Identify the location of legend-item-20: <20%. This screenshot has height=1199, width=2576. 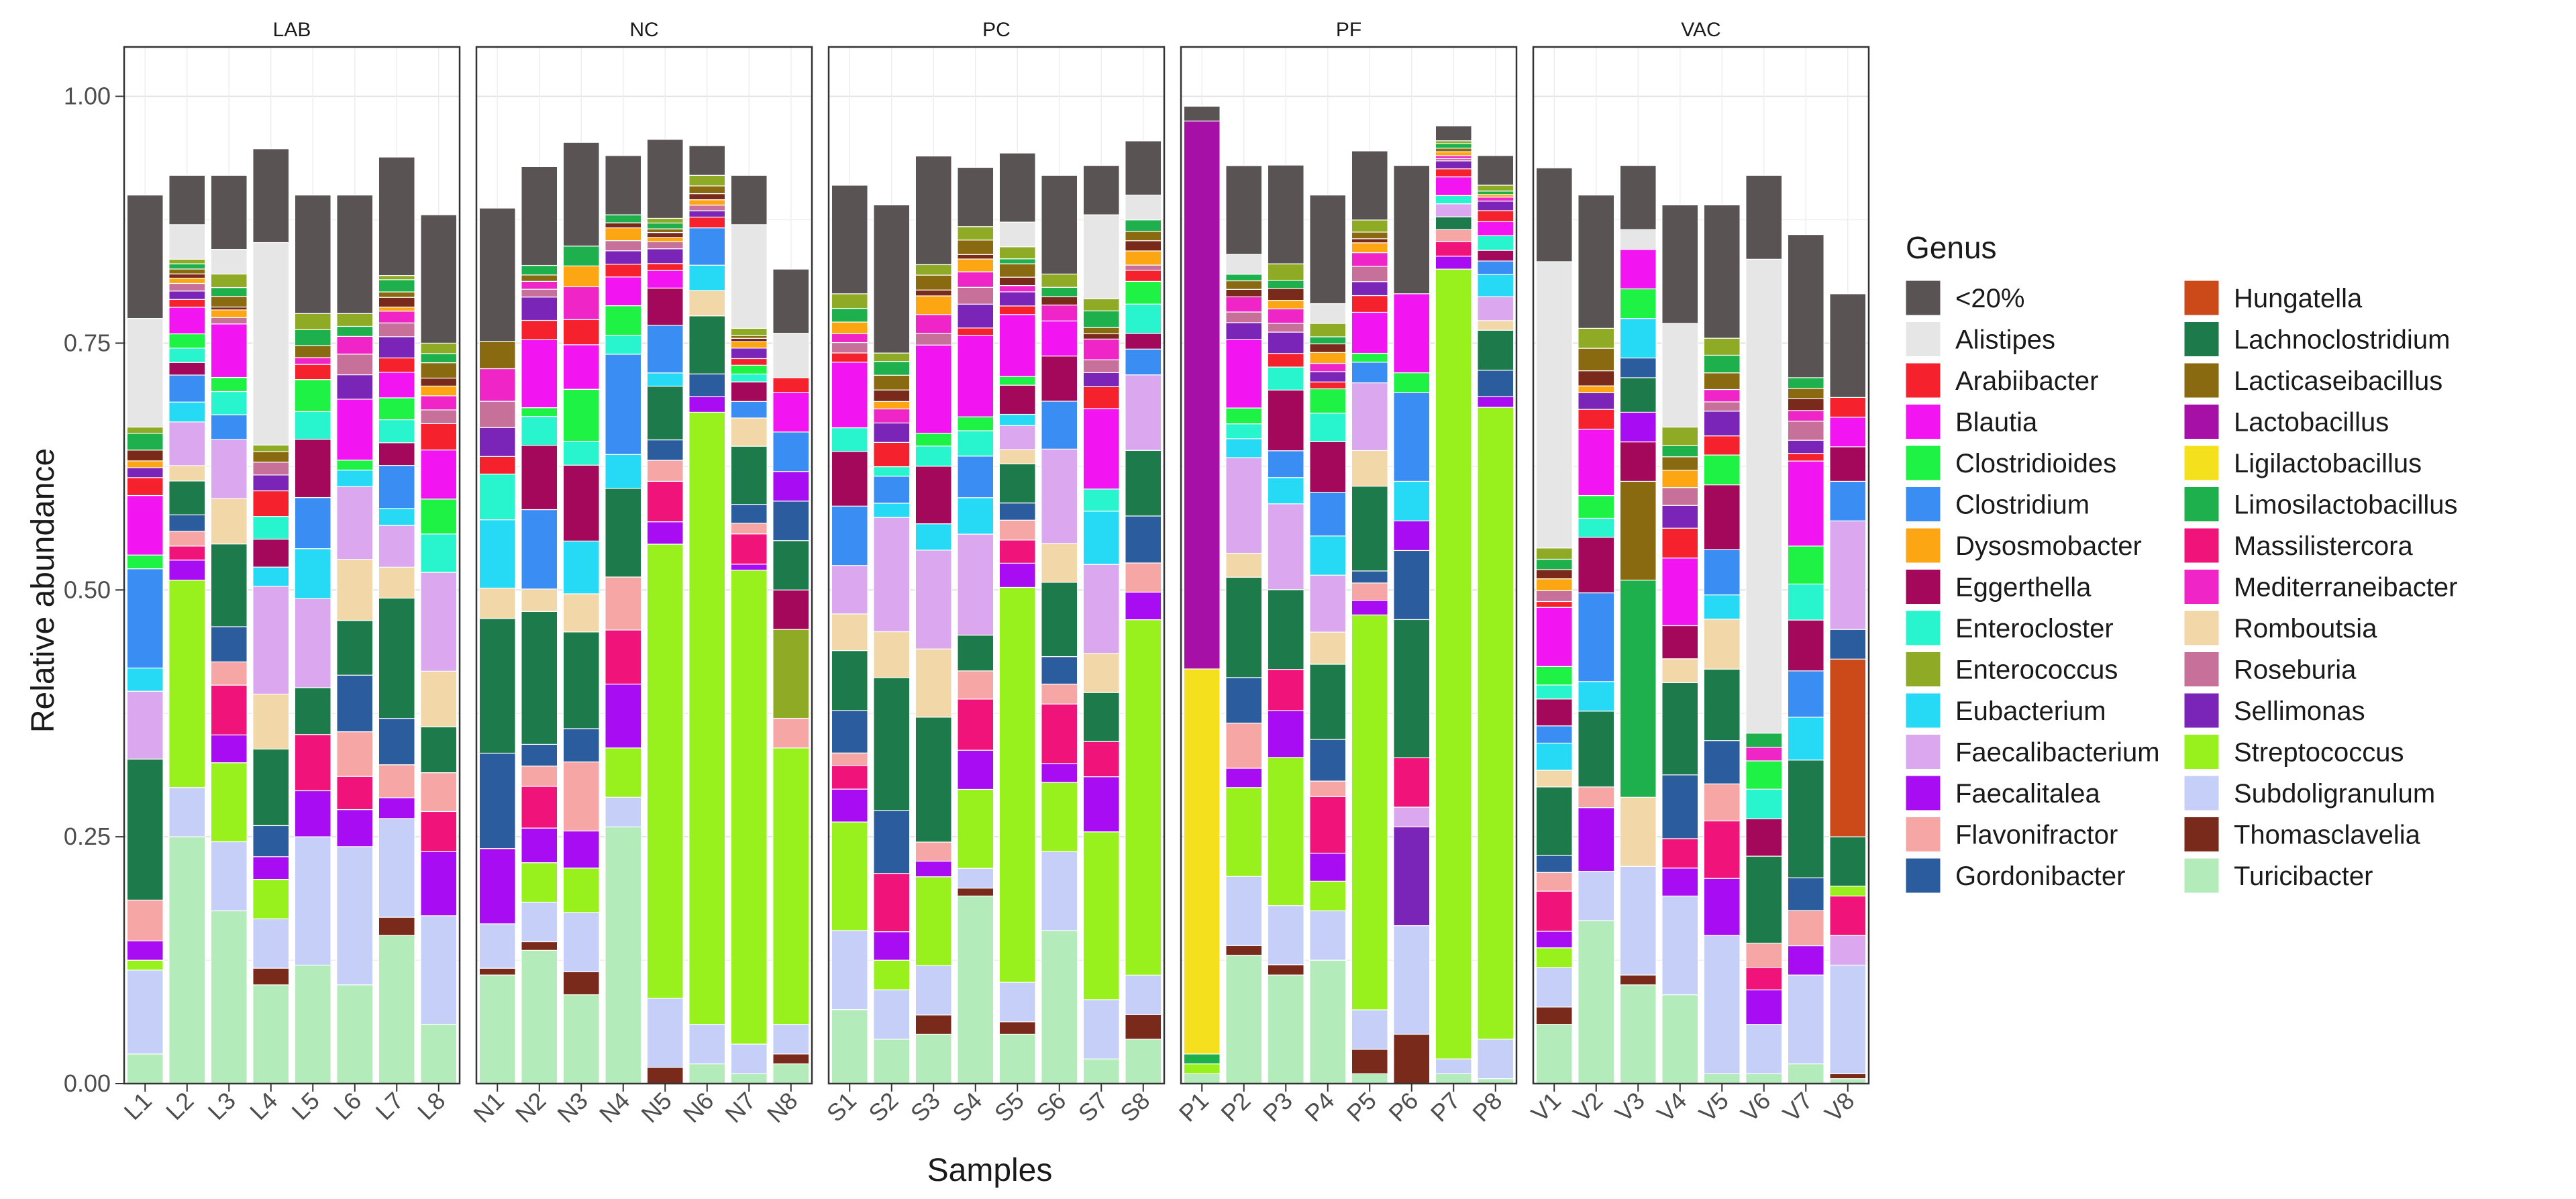
(1964, 298).